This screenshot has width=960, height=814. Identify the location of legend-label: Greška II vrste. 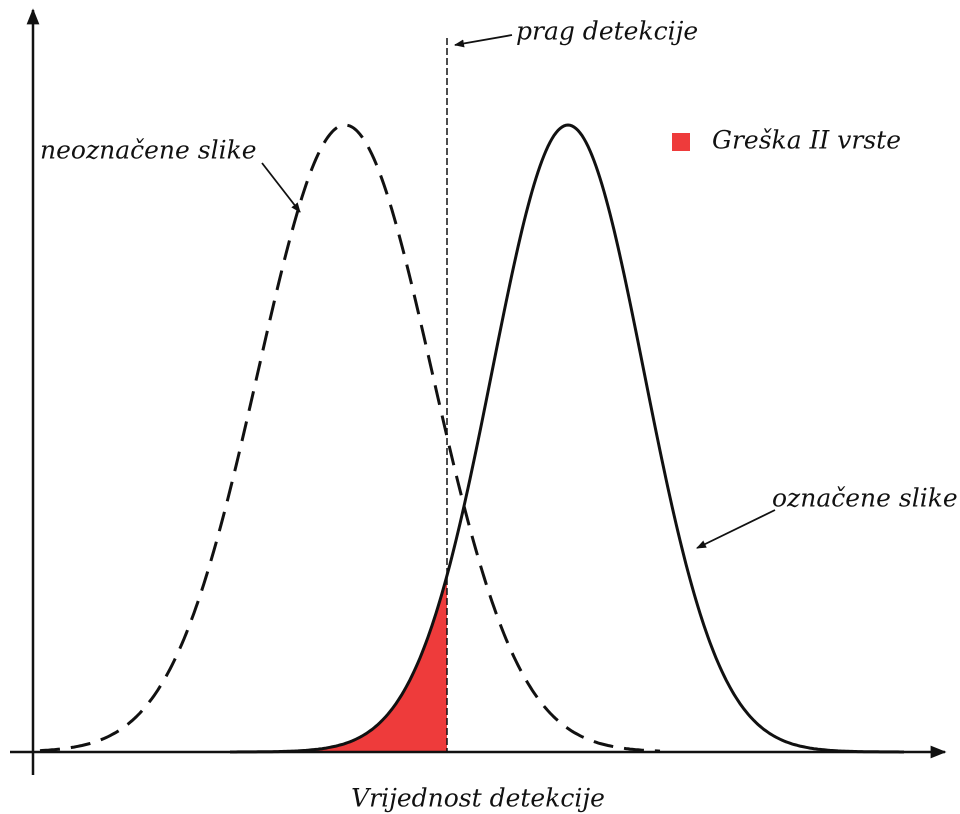
(806, 140).